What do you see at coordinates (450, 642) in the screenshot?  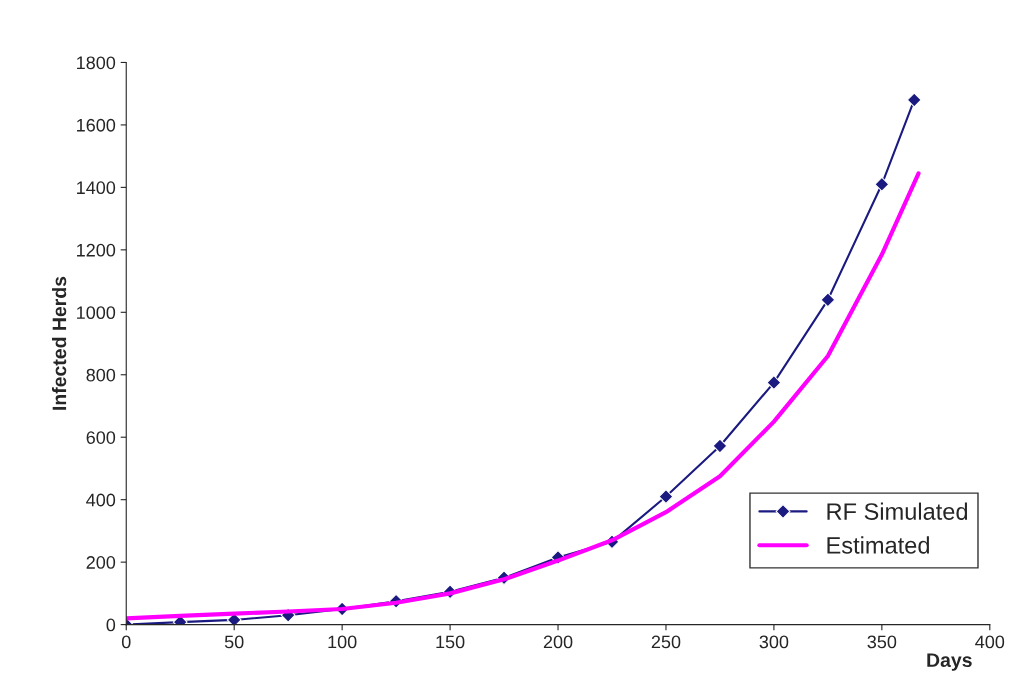 I see `x-tick-label: 150` at bounding box center [450, 642].